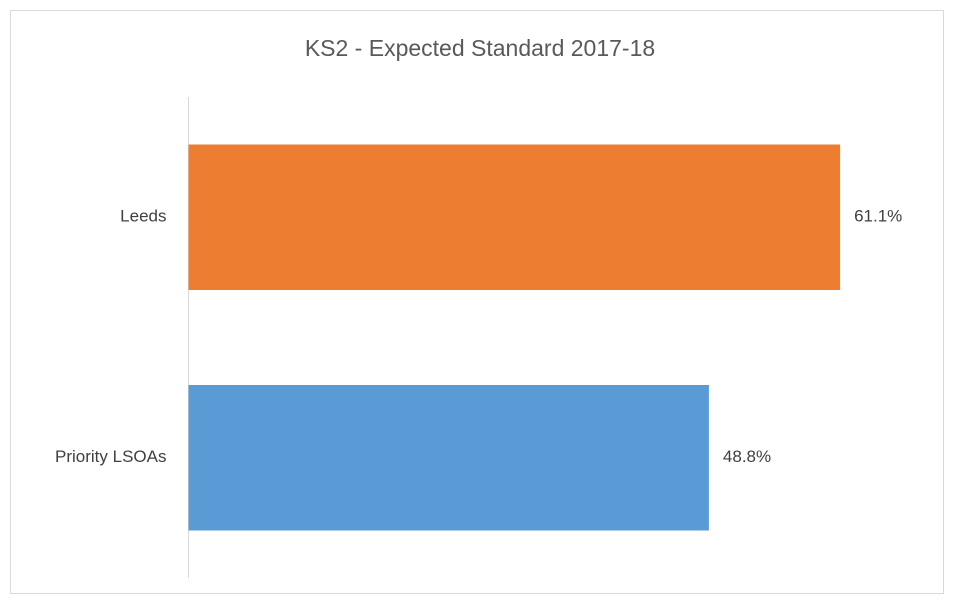 The image size is (955, 604). I want to click on y-tick-label: Leeds, so click(143, 216).